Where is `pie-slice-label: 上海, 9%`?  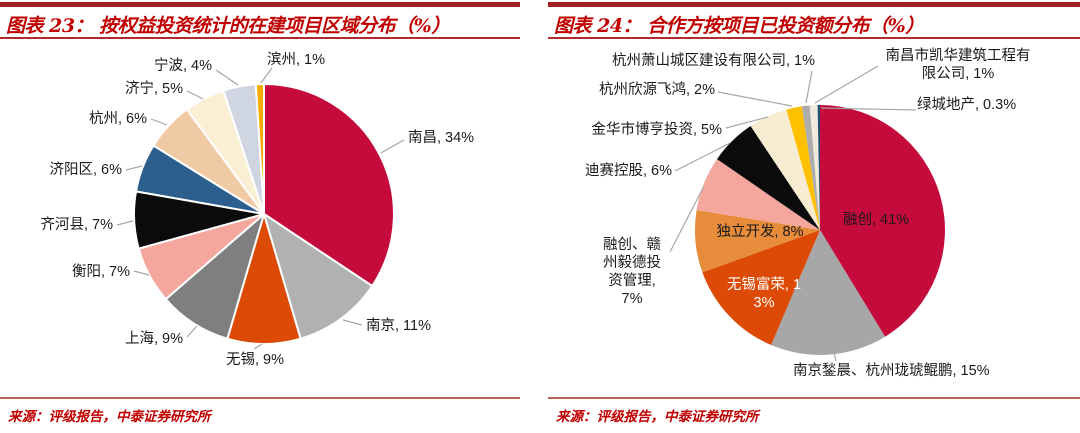 pie-slice-label: 上海, 9% is located at coordinates (153, 339).